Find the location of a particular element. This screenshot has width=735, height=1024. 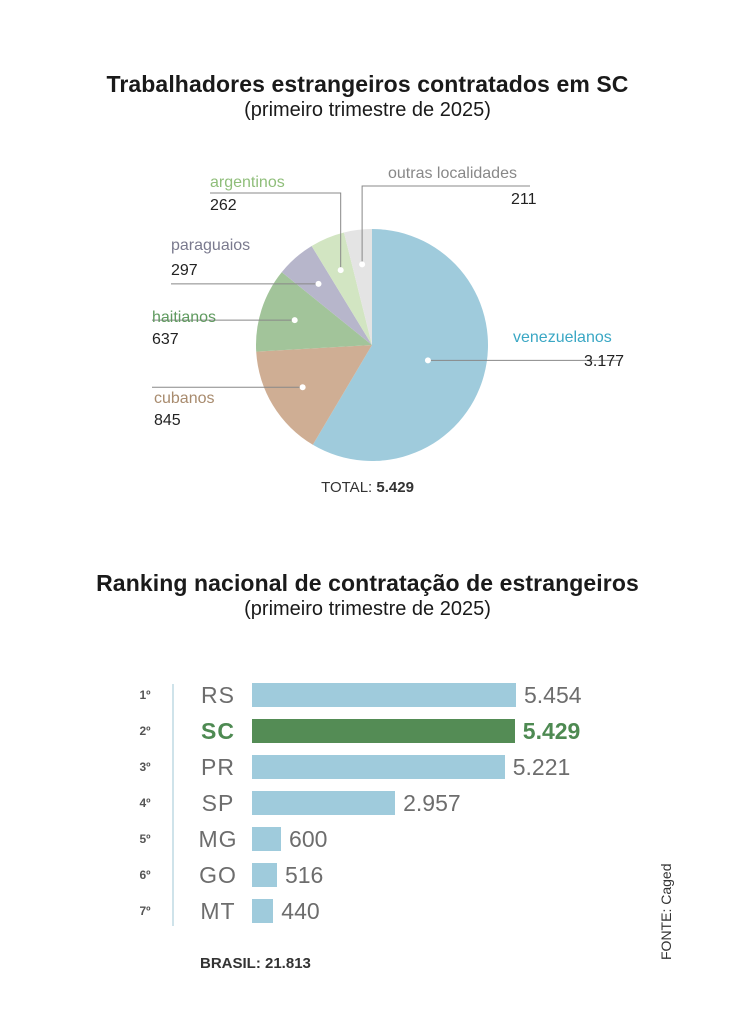

rank-state-label: MG is located at coordinates (218, 839).